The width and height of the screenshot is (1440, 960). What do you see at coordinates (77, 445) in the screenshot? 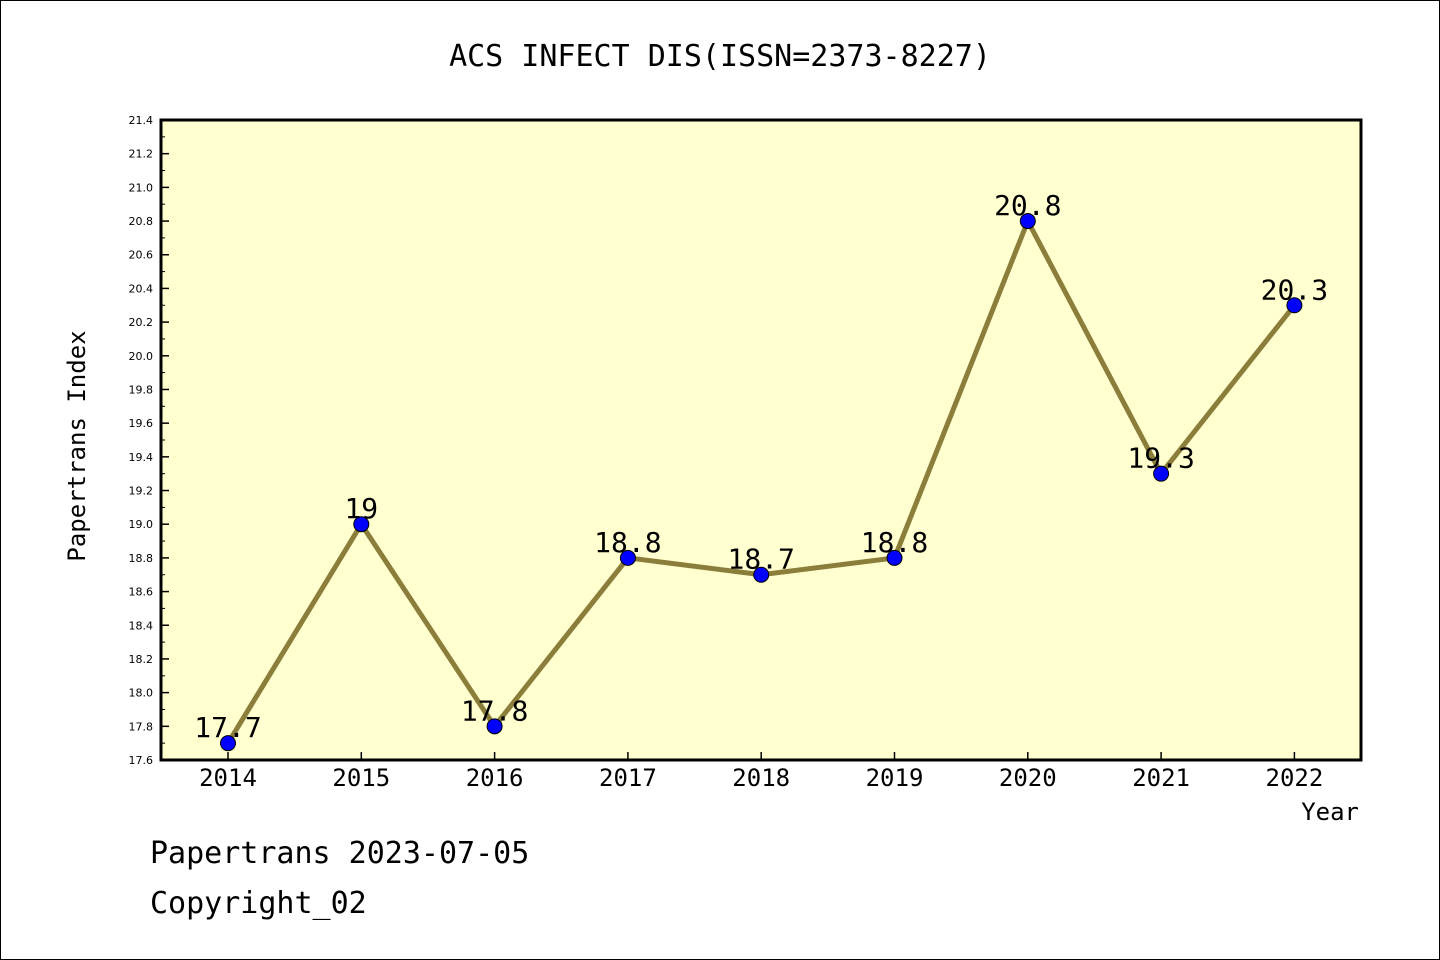
I see `y-axis-label: Papertrans Index` at bounding box center [77, 445].